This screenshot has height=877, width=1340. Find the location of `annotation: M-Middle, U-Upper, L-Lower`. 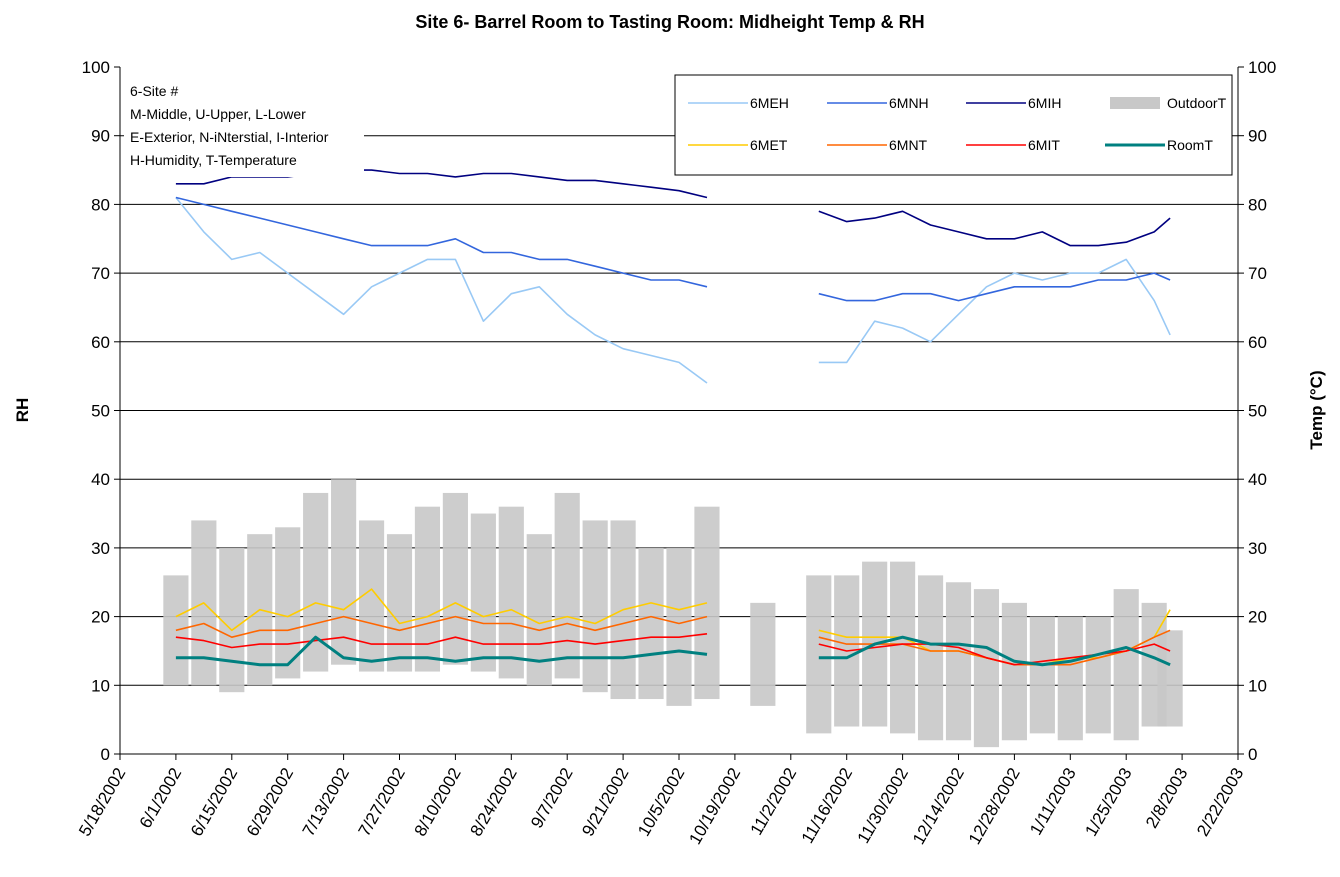

annotation: M-Middle, U-Upper, L-Lower is located at coordinates (218, 114).